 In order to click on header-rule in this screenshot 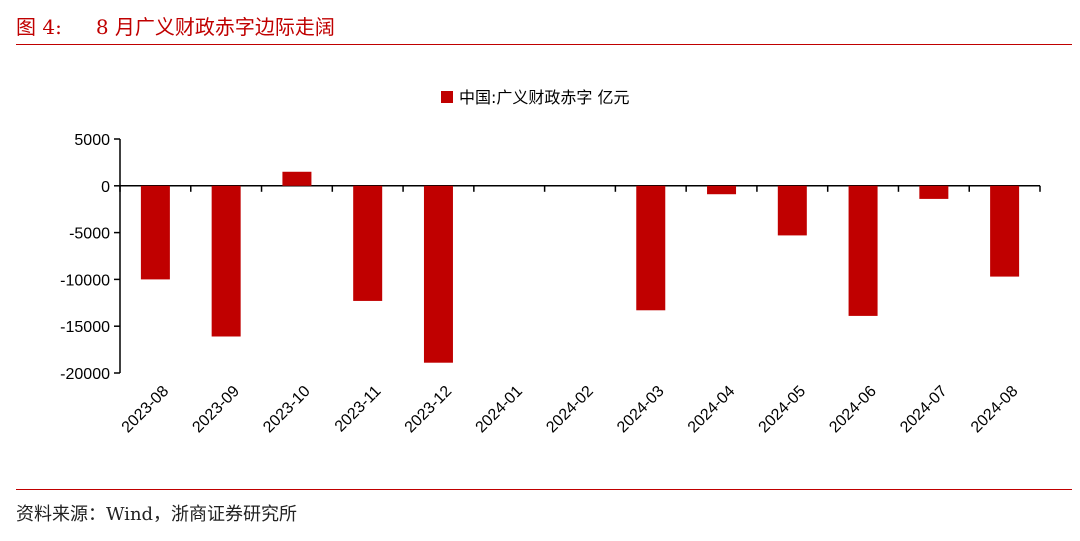, I will do `click(544, 44)`.